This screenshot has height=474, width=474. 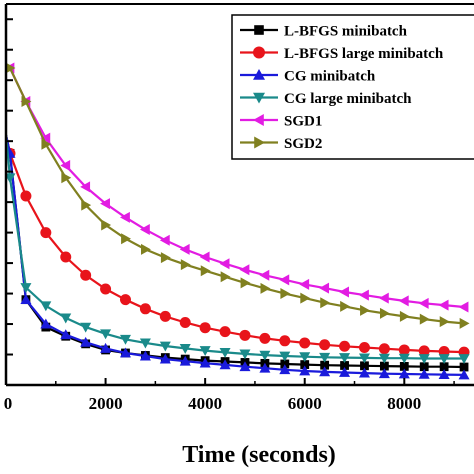 I want to click on x-axis-title: Time (seconds), so click(x=259, y=455).